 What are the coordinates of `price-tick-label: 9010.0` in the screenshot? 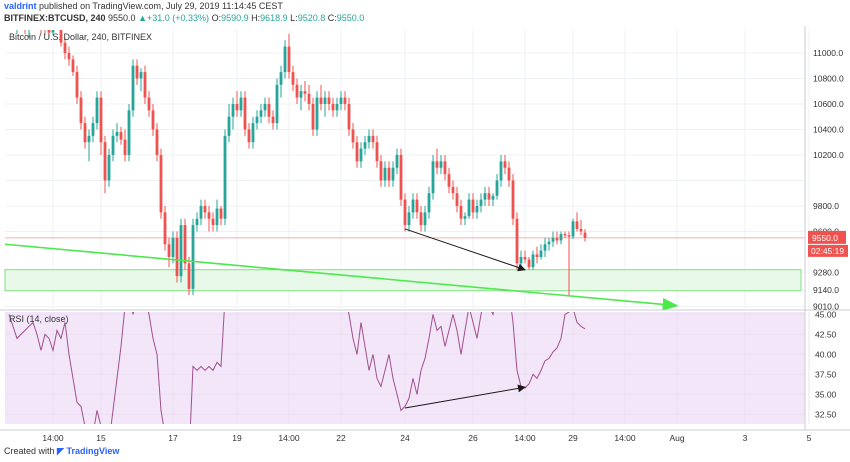 It's located at (826, 307).